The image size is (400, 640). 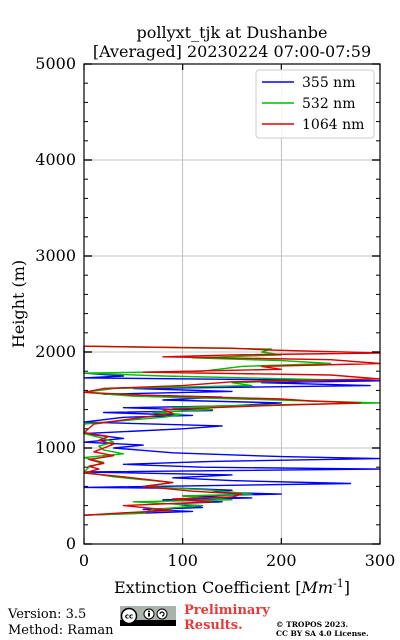 I want to click on y-axis-label: Height (m), so click(x=18, y=304).